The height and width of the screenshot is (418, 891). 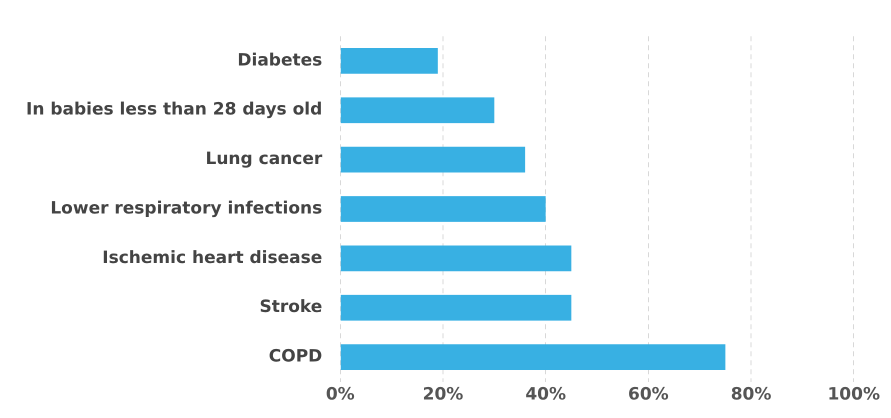 I want to click on x-tick-label: 100%, so click(x=853, y=394).